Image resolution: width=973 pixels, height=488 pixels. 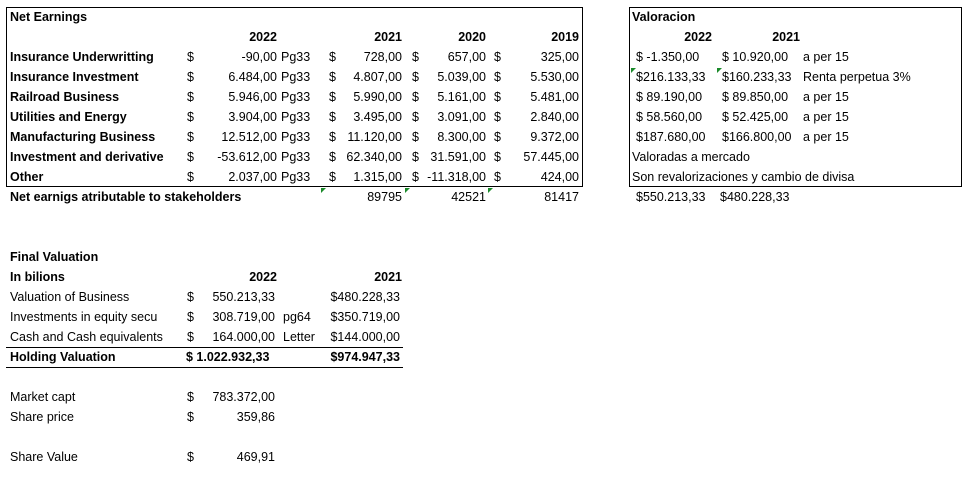 I want to click on value-2022: -53.612,00, so click(x=247, y=157).